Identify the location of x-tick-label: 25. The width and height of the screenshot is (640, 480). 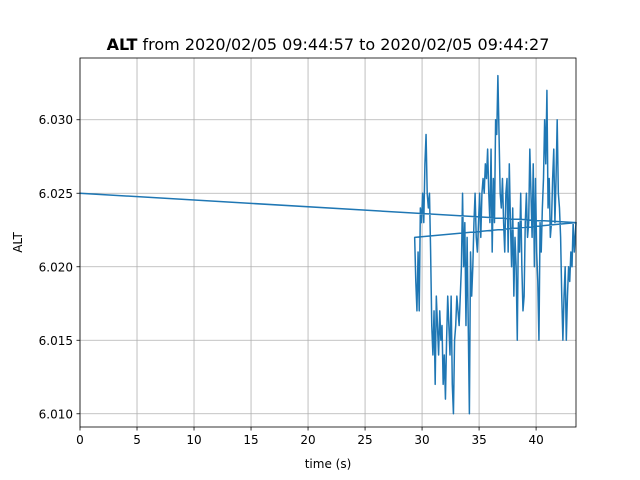
(364, 440).